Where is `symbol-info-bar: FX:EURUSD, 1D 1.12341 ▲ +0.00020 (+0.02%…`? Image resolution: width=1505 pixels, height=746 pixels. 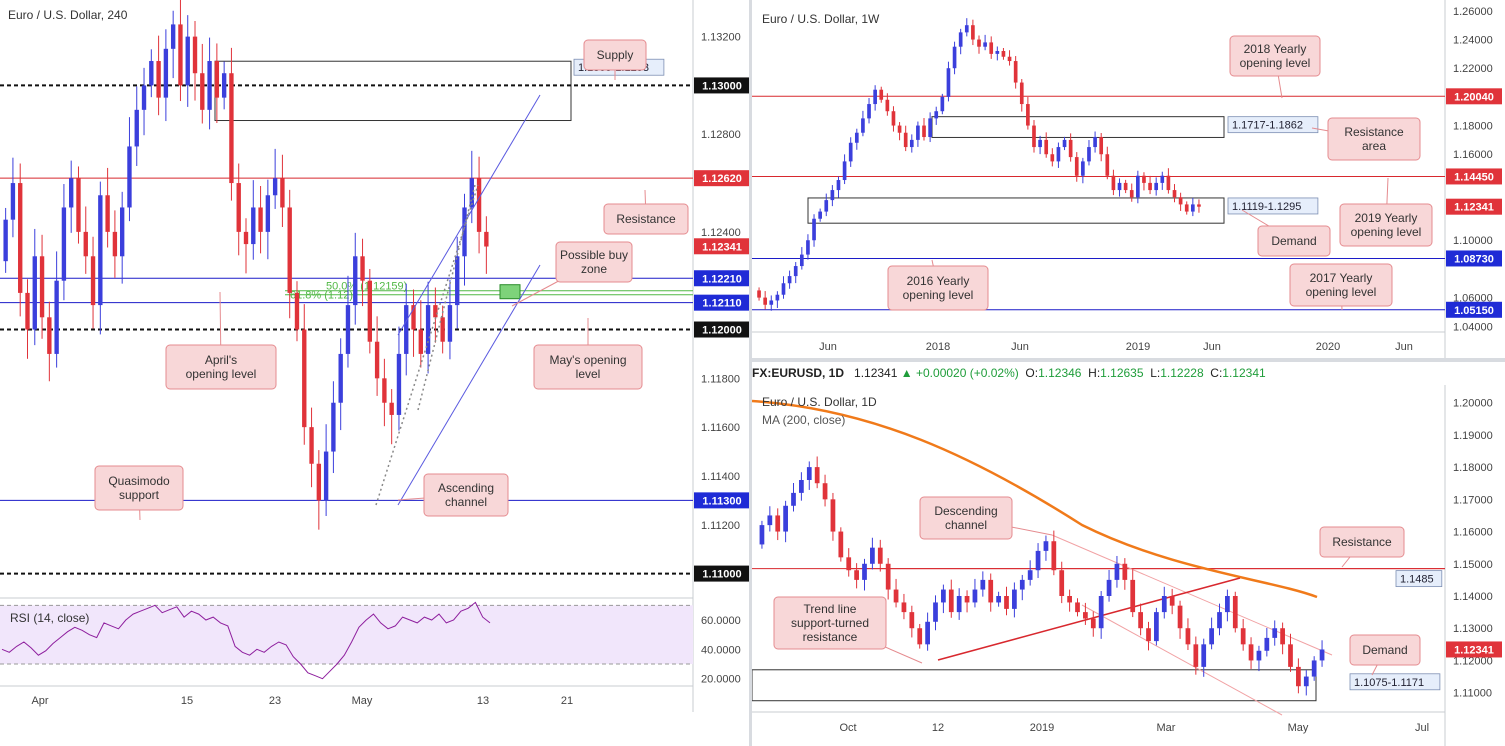
symbol-info-bar: FX:EURUSD, 1D 1.12341 ▲ +0.00020 (+0.02%… is located at coordinates (1127, 373).